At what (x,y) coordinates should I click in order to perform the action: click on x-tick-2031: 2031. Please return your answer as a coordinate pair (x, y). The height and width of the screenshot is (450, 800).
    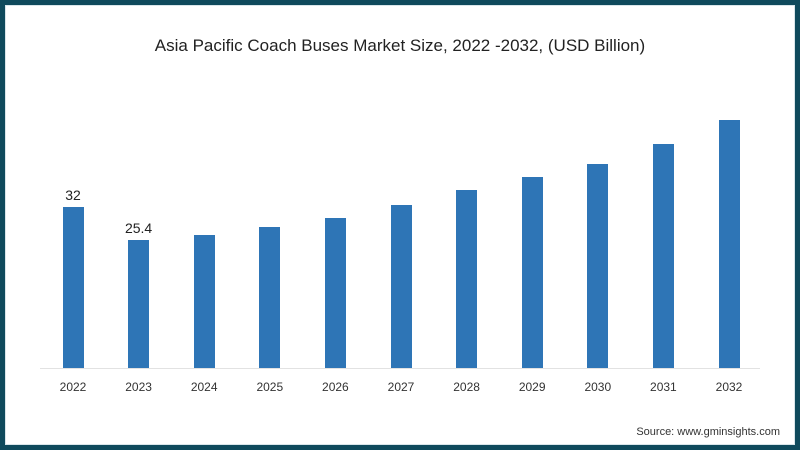
    Looking at the image, I should click on (663, 387).